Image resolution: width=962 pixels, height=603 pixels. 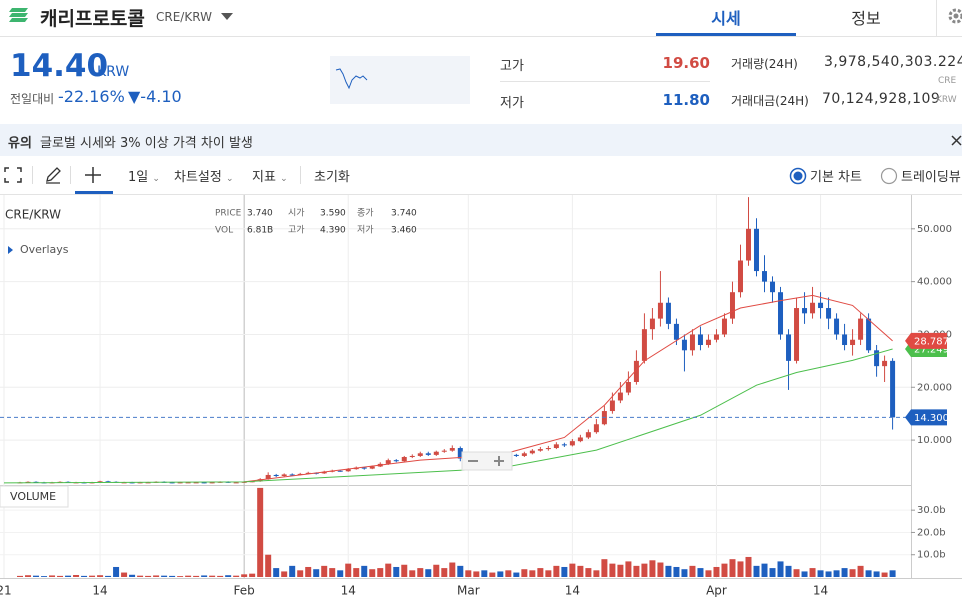 I want to click on radio-checked, so click(x=798, y=176).